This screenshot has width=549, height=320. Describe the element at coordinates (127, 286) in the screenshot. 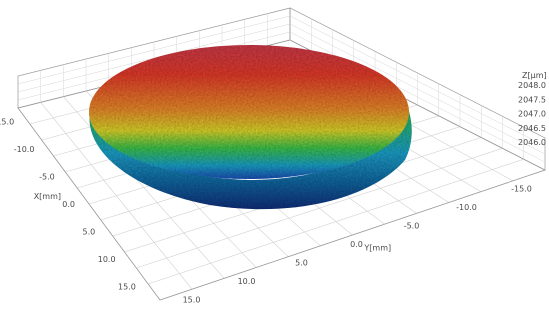

I see `x-tick-label: 15.0` at that location.